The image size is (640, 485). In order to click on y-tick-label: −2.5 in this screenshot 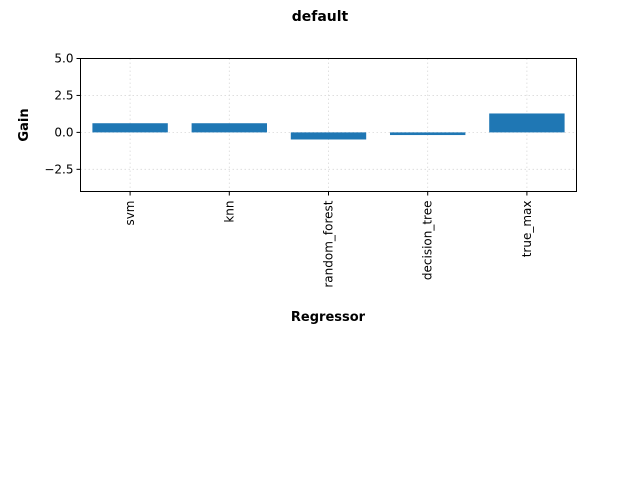, I will do `click(58, 169)`.